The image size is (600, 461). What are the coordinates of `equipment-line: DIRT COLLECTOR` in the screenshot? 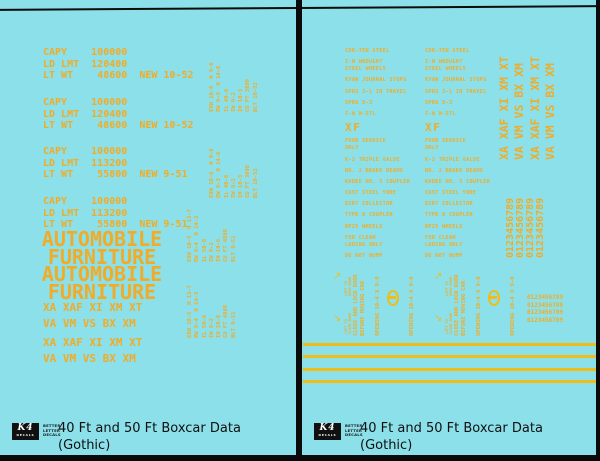 It's located at (449, 204).